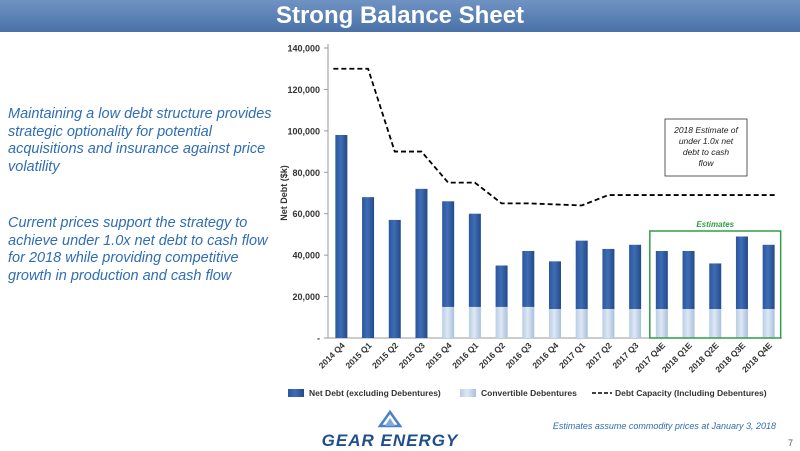 The width and height of the screenshot is (800, 451). What do you see at coordinates (706, 152) in the screenshot?
I see `annotation-text: debt to cash` at bounding box center [706, 152].